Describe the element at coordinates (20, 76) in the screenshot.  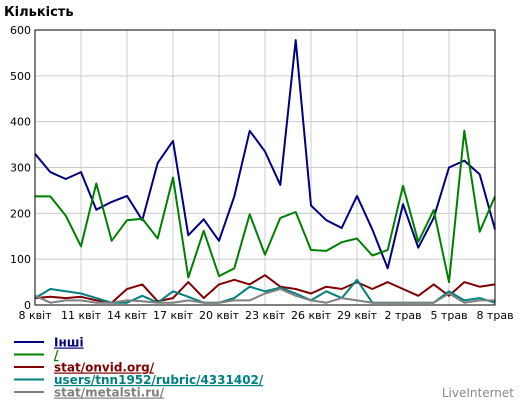
I see `y-tick-label: 500` at that location.